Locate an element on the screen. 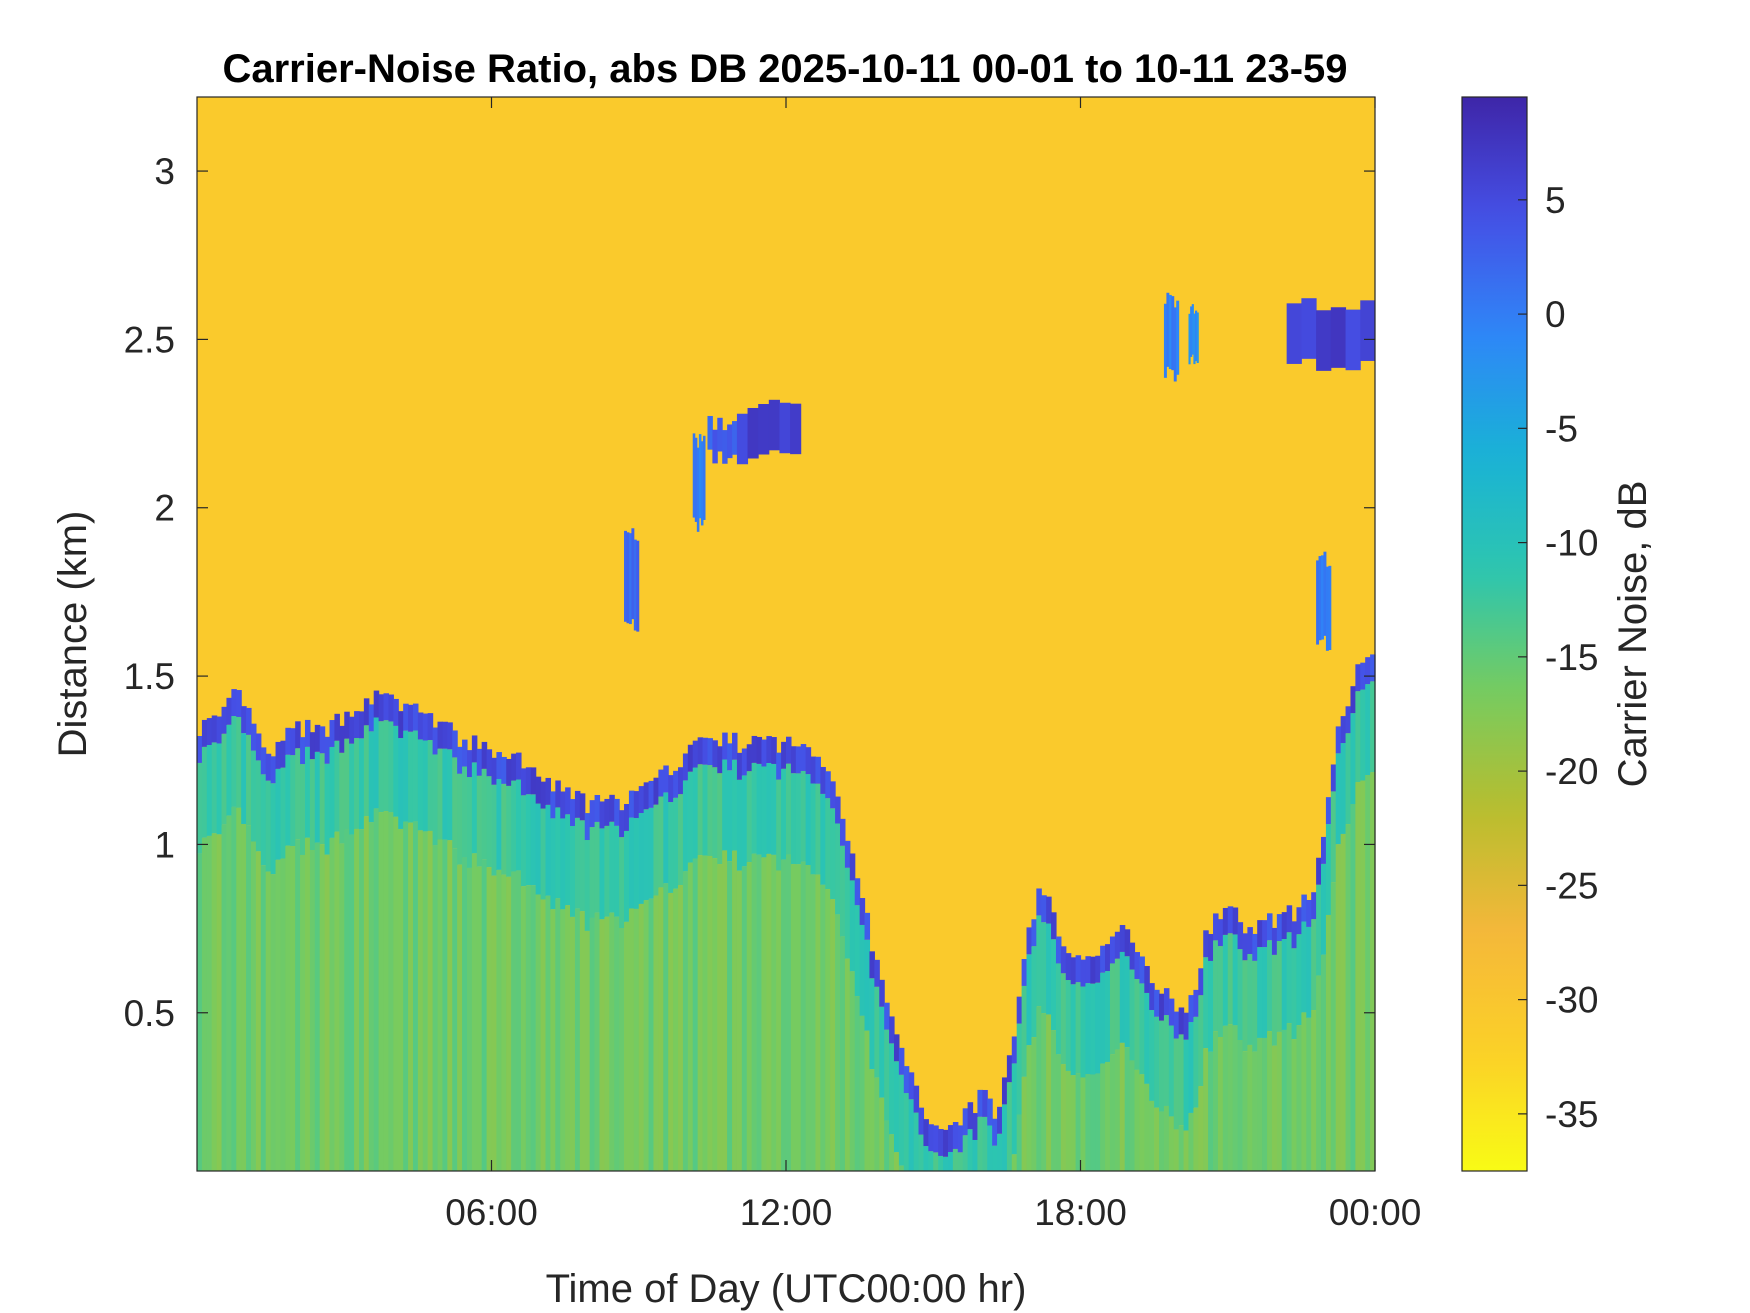 The width and height of the screenshot is (1750, 1313). x-tick-label: 18:00 is located at coordinates (1080, 1212).